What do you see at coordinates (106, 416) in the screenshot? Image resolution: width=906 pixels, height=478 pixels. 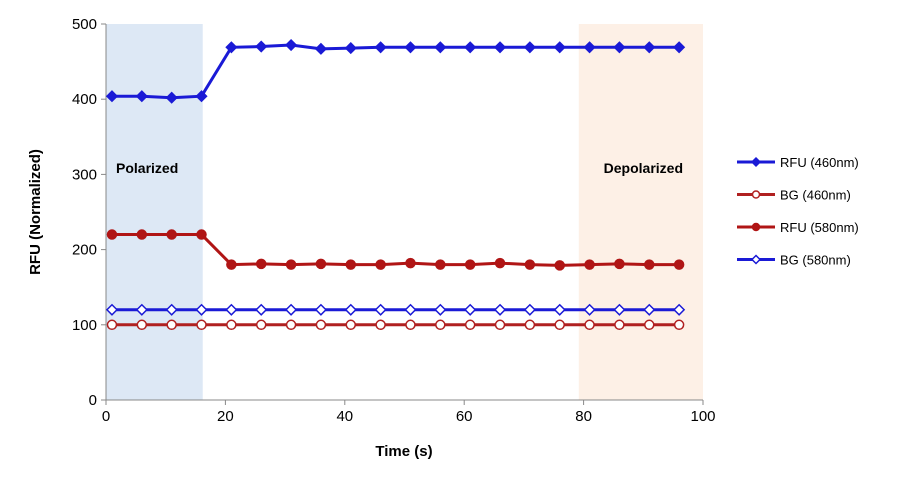 I see `x-tick-label: 0` at bounding box center [106, 416].